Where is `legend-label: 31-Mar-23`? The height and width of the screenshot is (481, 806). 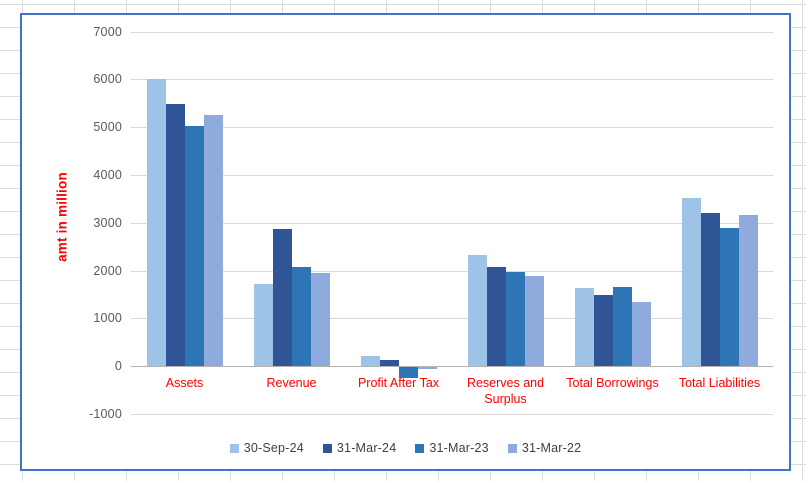
legend-label: 31-Mar-23 is located at coordinates (459, 448).